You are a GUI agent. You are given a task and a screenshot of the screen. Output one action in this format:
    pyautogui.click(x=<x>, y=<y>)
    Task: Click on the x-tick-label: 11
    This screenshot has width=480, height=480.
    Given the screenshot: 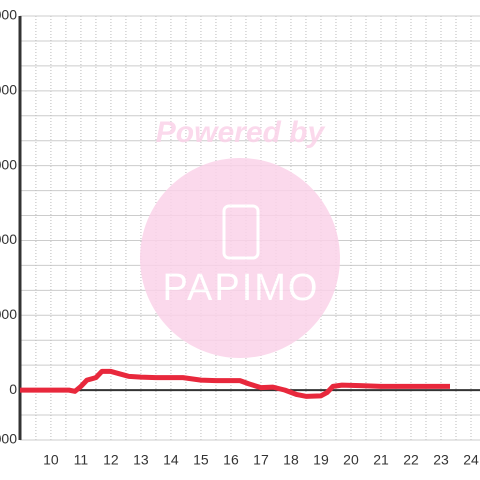 What is the action you would take?
    pyautogui.click(x=81, y=460)
    